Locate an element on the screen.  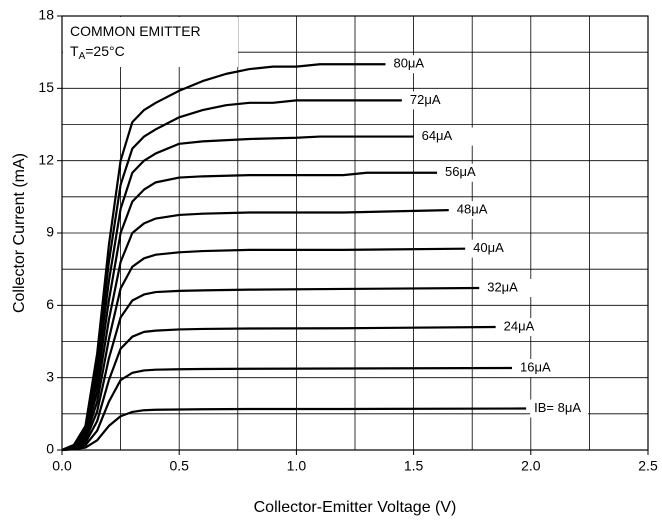
y-tick-label: 18 is located at coordinates (46, 15).